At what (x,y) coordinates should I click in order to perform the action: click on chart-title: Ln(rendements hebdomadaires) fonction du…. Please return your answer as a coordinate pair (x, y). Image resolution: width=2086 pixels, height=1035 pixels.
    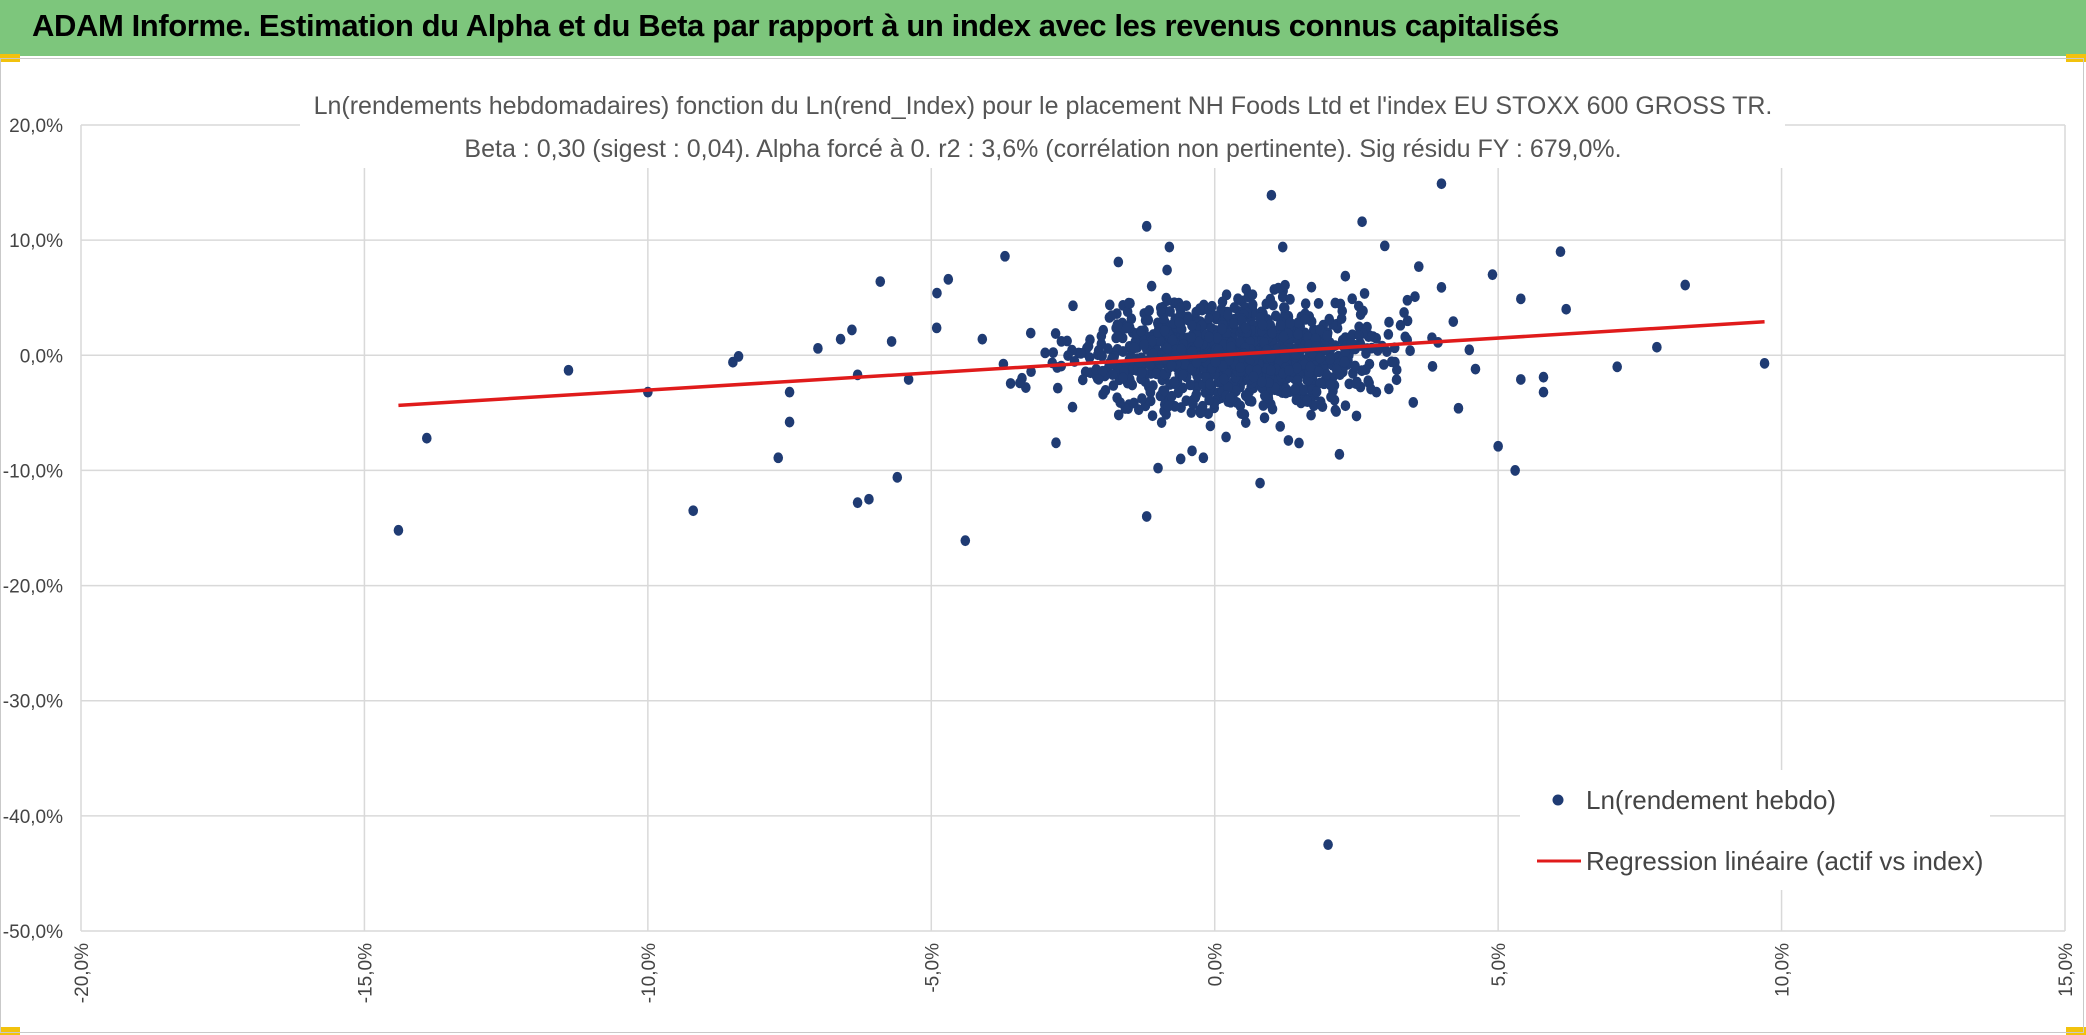
    Looking at the image, I should click on (1043, 106).